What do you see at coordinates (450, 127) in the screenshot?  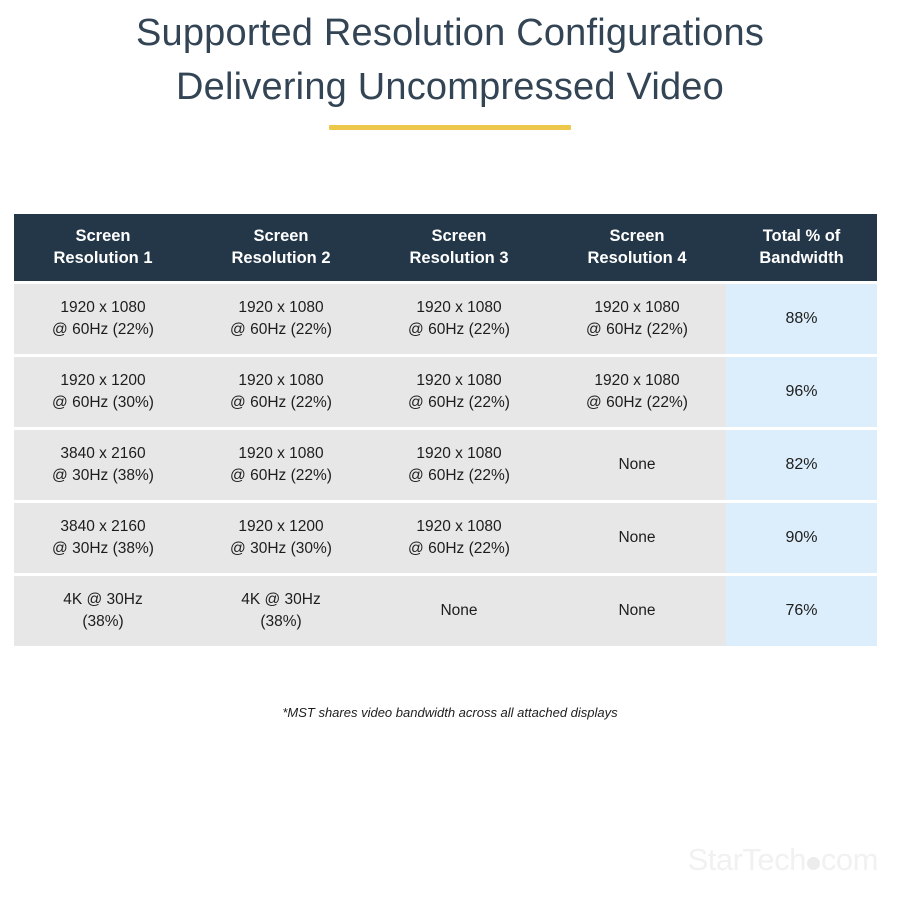 I see `title-accent-bar` at bounding box center [450, 127].